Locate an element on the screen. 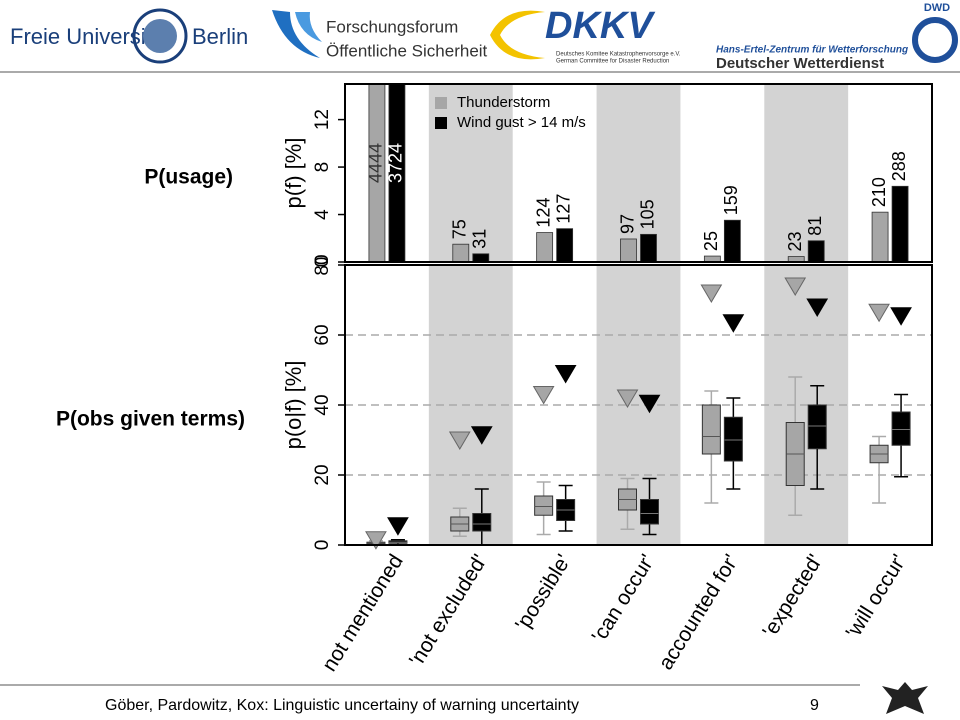 The height and width of the screenshot is (720, 960). count-label: 159 is located at coordinates (731, 200).